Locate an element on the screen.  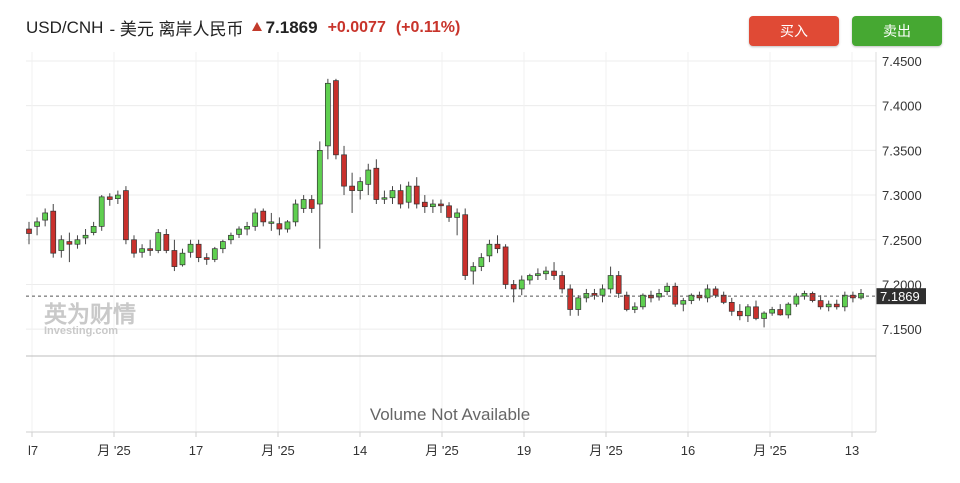
x-tick-label: l7 is located at coordinates (33, 450).